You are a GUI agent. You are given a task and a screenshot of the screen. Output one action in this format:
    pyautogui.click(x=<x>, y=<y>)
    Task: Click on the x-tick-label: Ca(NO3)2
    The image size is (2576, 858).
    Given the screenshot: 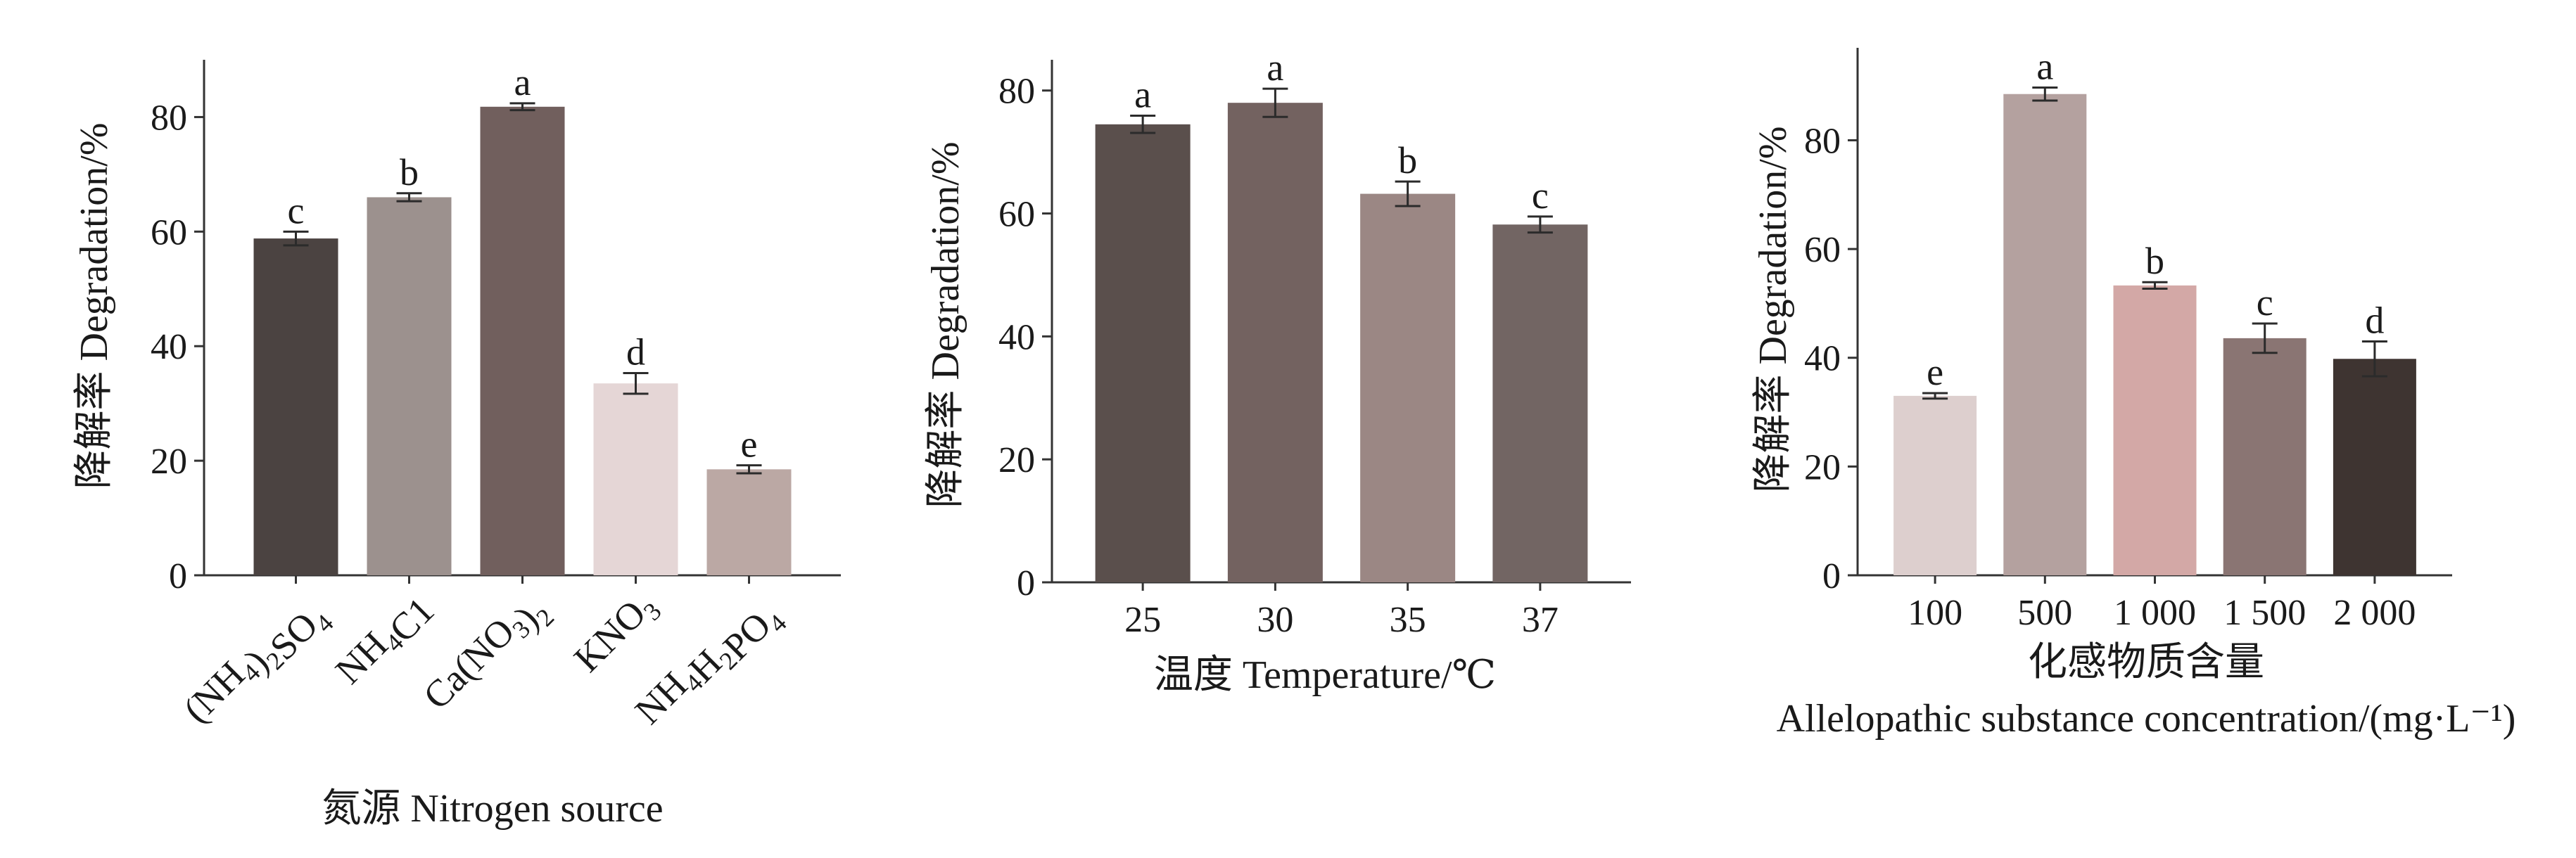 What is the action you would take?
    pyautogui.click(x=487, y=655)
    